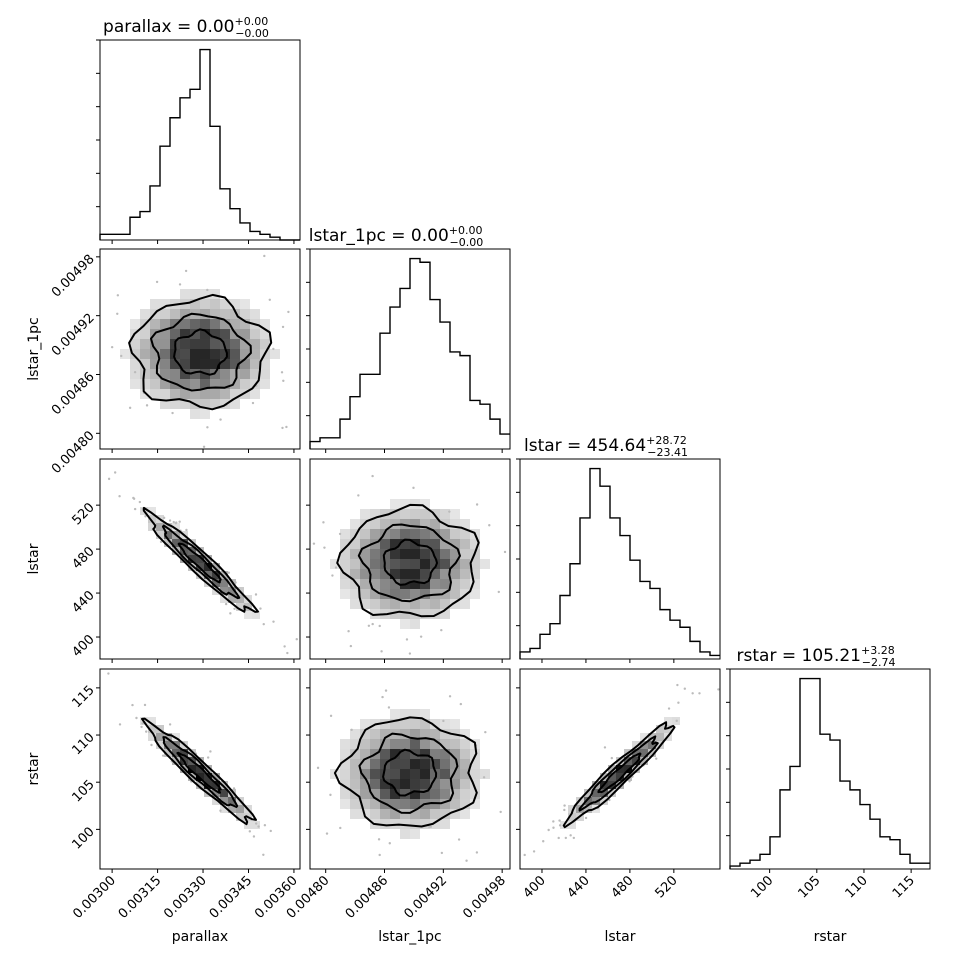  What do you see at coordinates (185, 897) in the screenshot?
I see `xtick-label: 0.00330` at bounding box center [185, 897].